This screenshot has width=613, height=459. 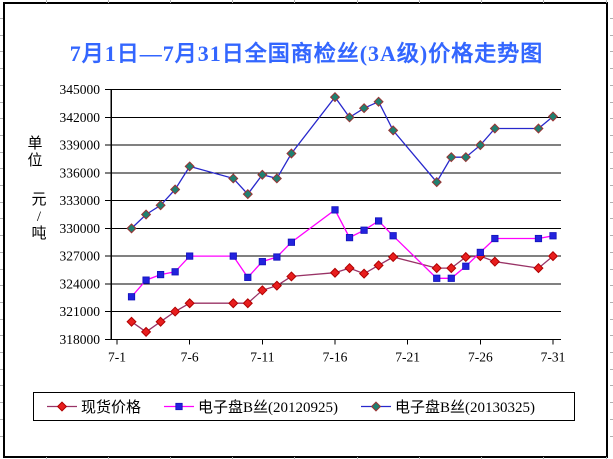 I want to click on y-axis-unit-yuan-per-ton: 元 / 吨, so click(x=39, y=217).